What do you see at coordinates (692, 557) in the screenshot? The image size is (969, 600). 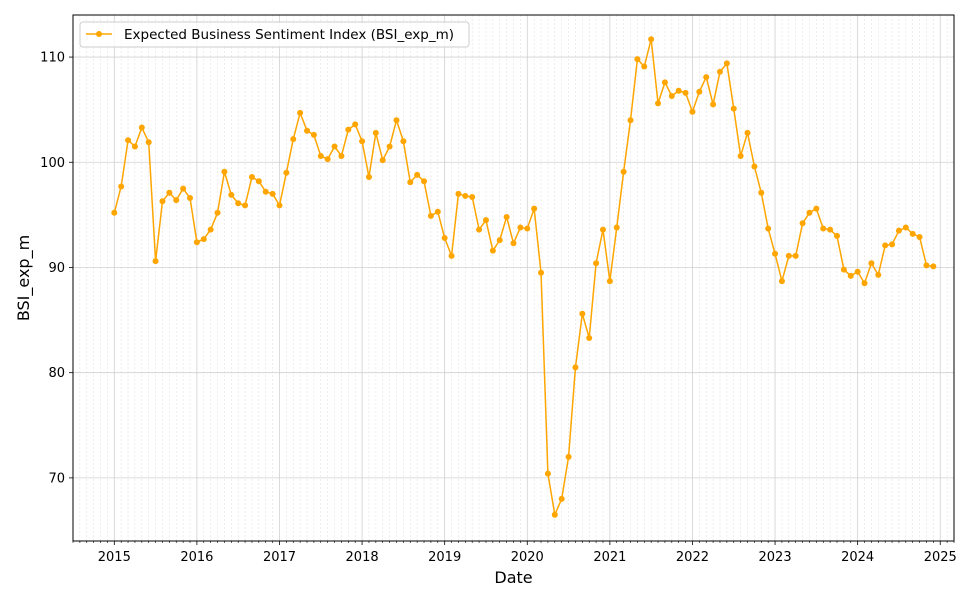 I see `x-tick-label: 2022` at bounding box center [692, 557].